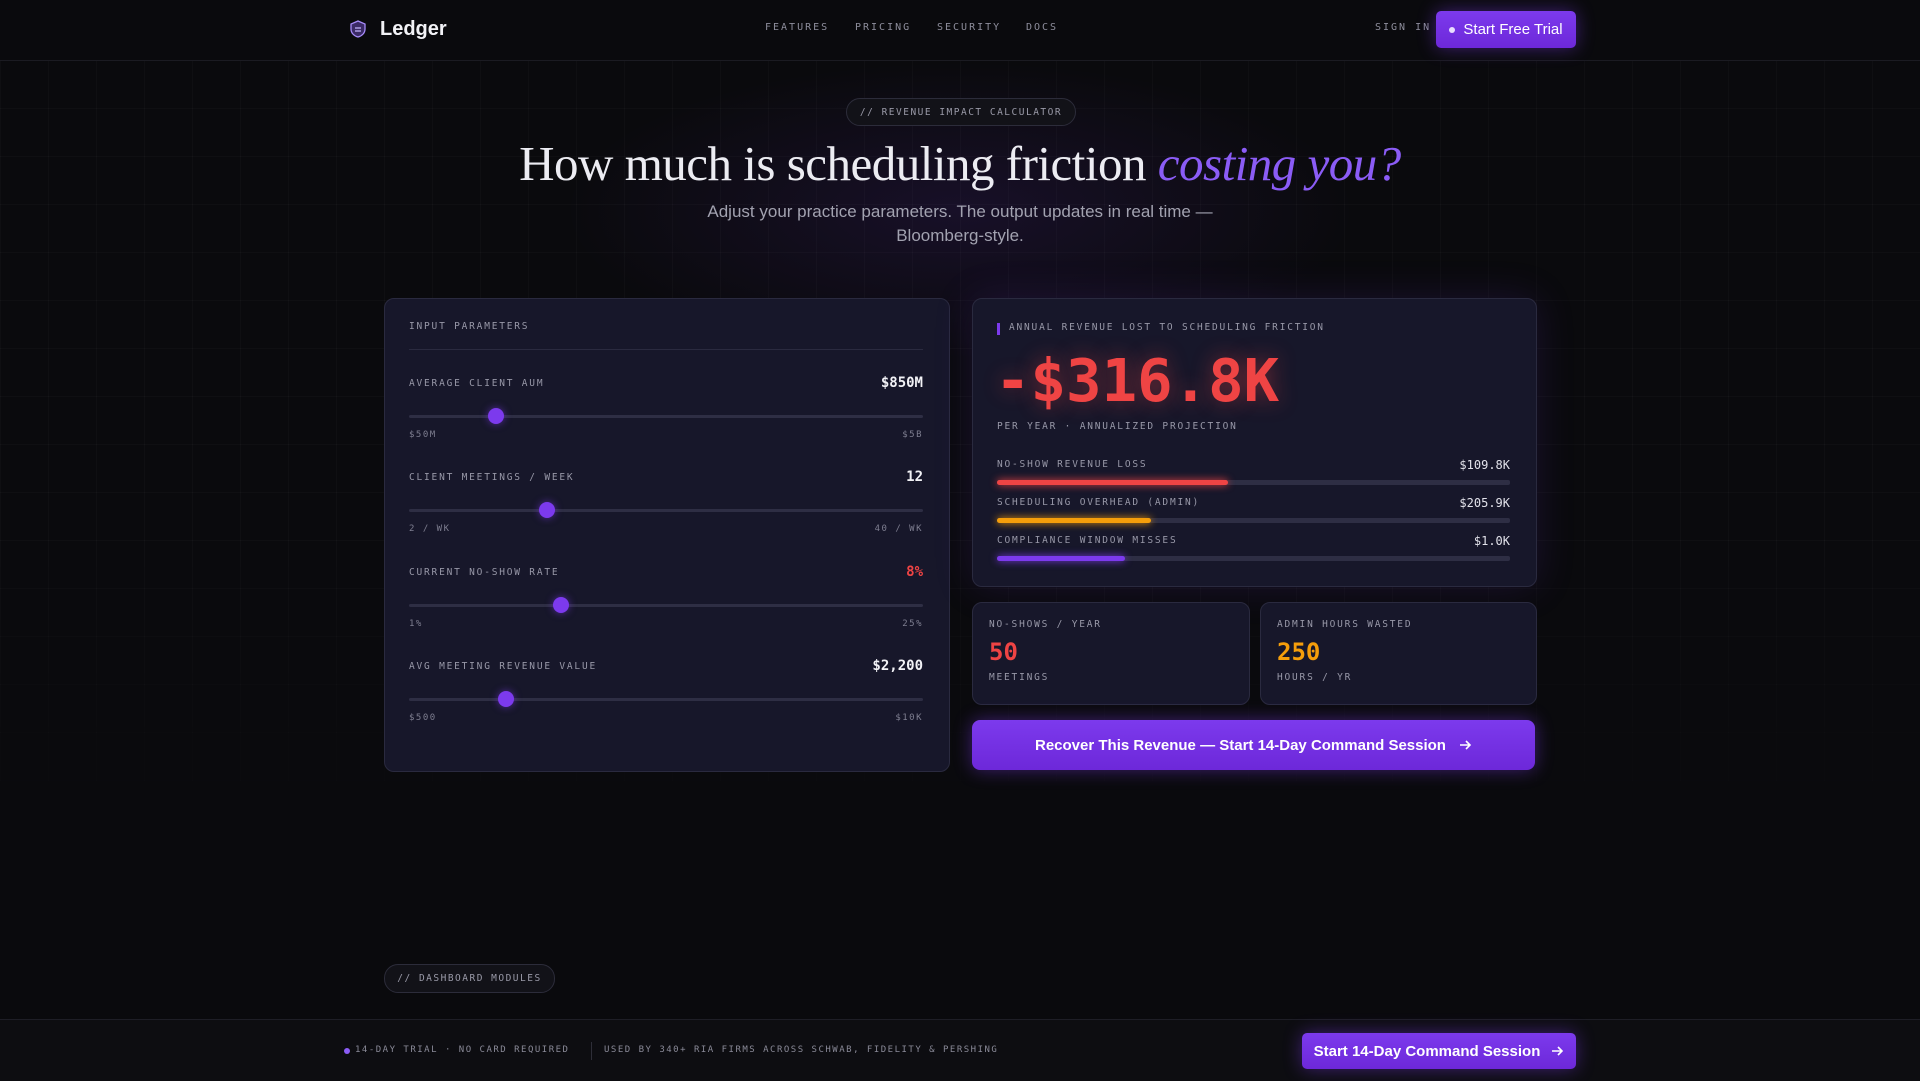 This screenshot has width=1920, height=1081. I want to click on button-label: Start Free Trial, so click(1513, 29).